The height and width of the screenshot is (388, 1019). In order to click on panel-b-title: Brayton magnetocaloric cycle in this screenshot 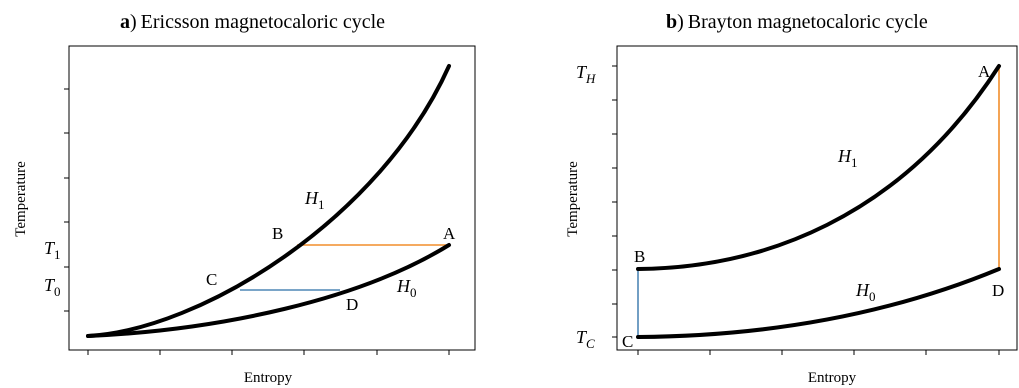, I will do `click(808, 22)`.